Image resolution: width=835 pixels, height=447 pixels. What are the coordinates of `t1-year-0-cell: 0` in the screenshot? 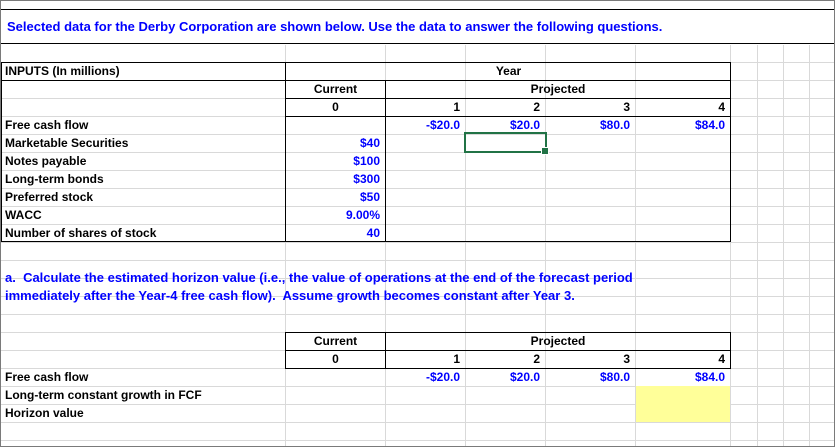 It's located at (335, 107).